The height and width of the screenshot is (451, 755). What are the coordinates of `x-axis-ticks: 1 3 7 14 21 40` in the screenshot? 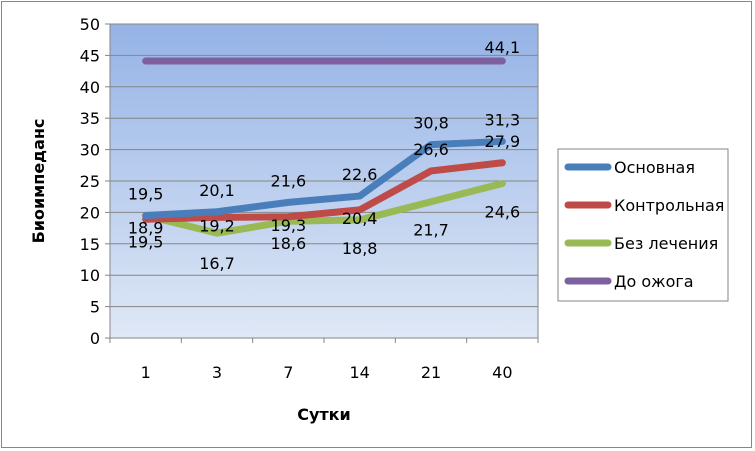 It's located at (324, 360).